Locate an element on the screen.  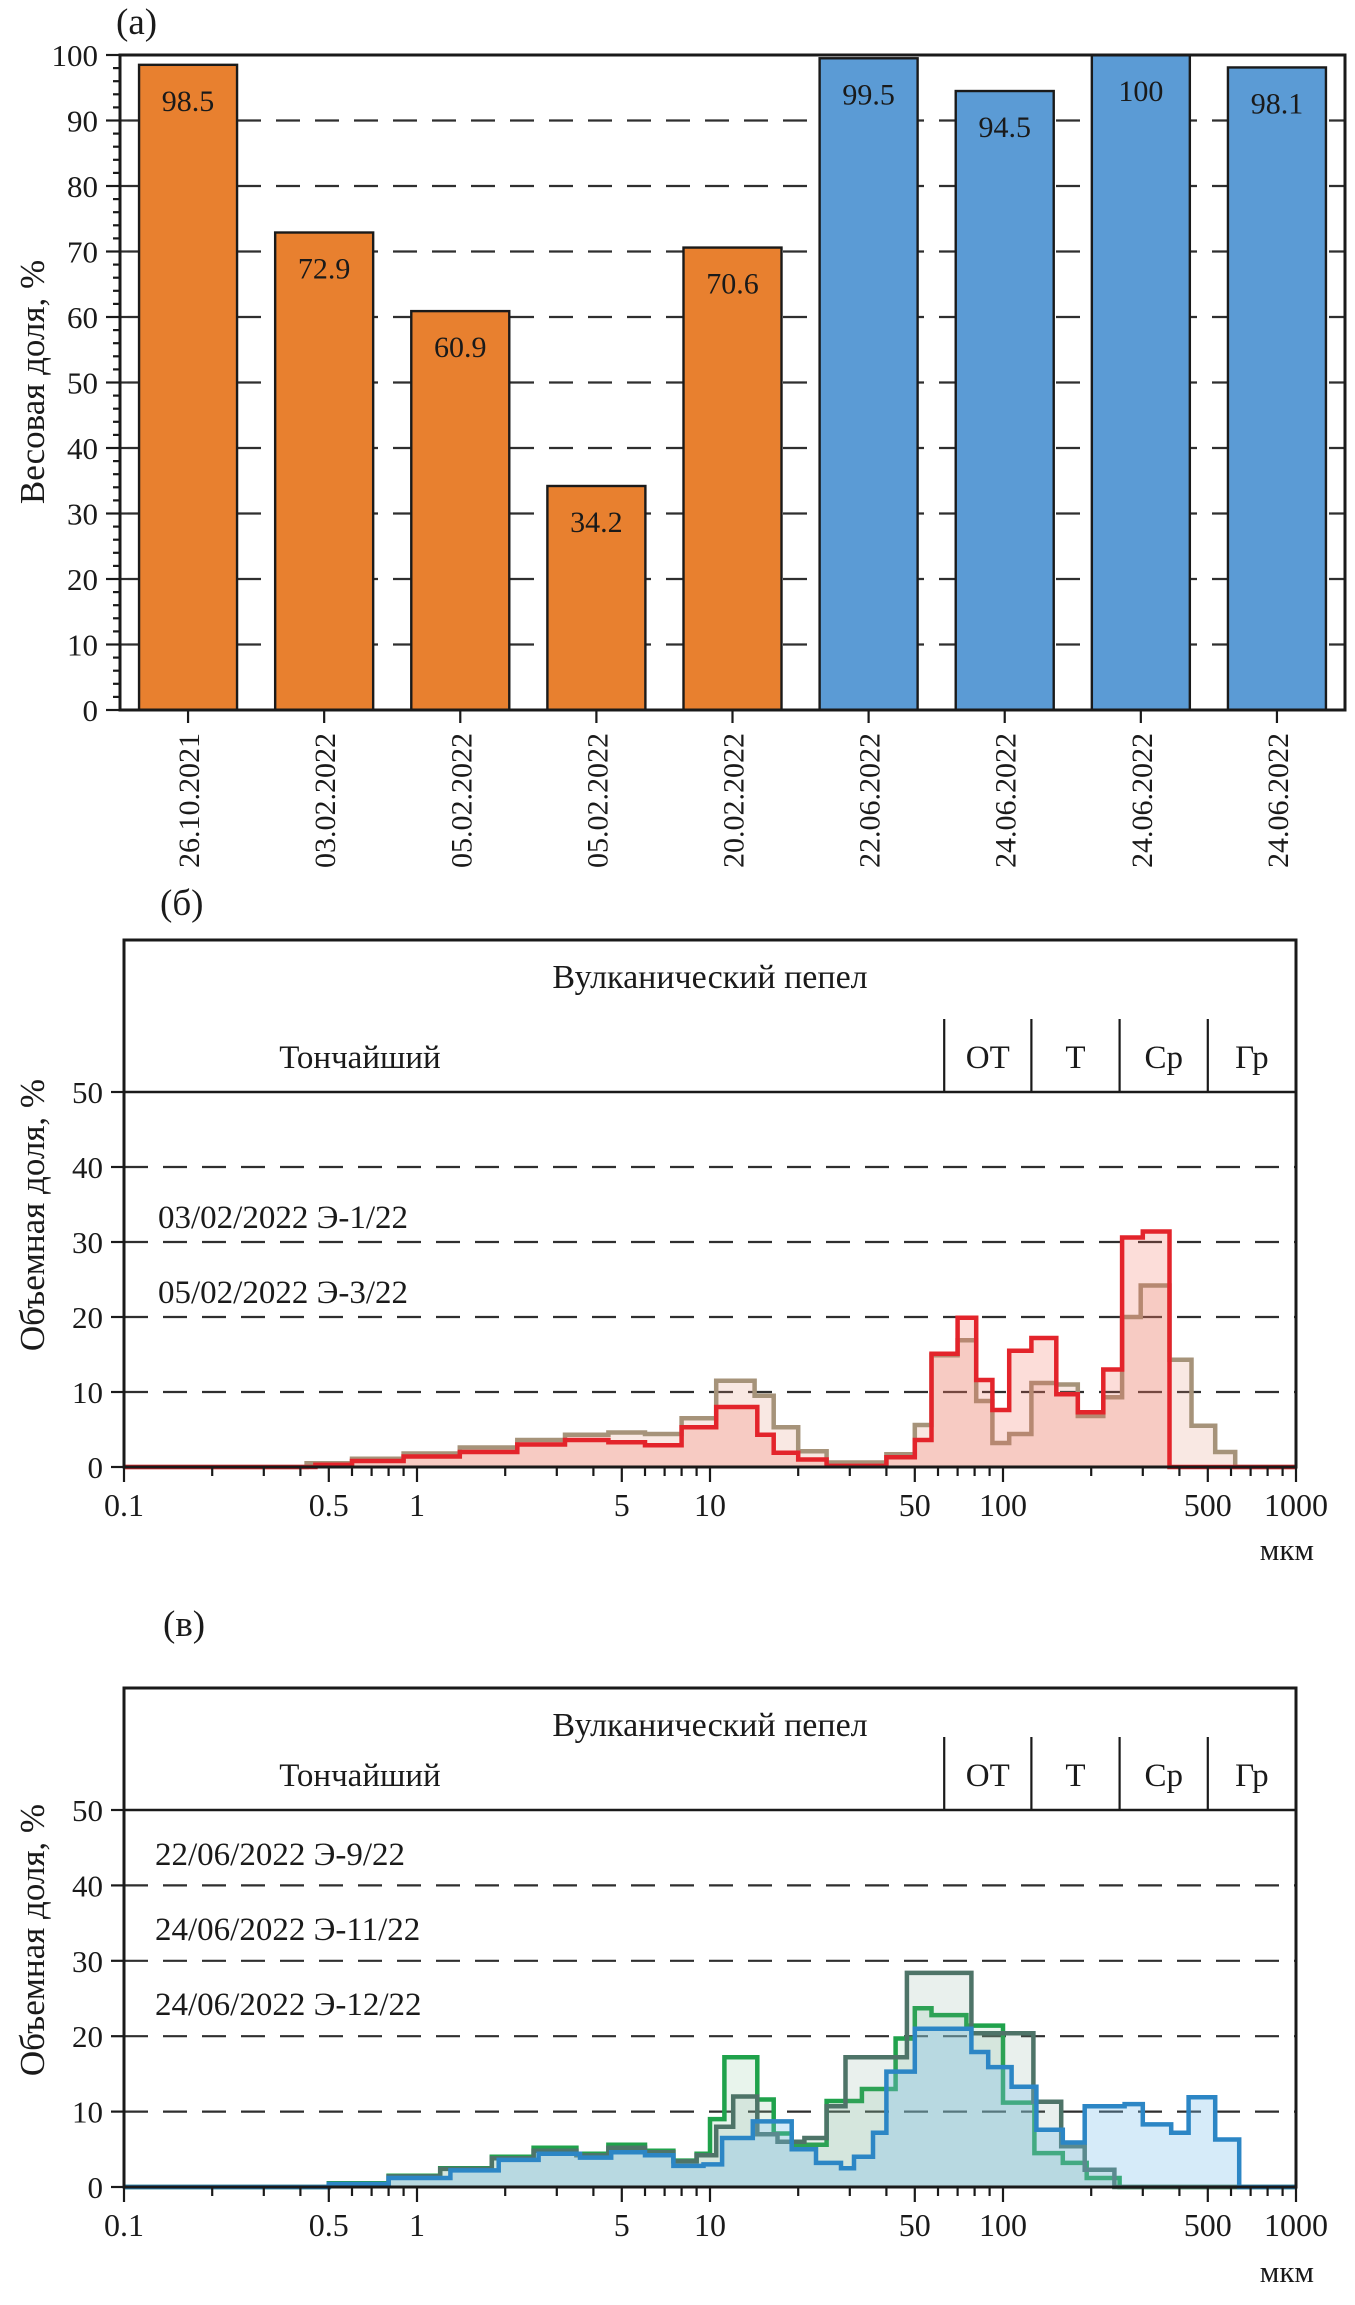
panel-b-fine-class-label: Тончайший is located at coordinates (359, 1058).